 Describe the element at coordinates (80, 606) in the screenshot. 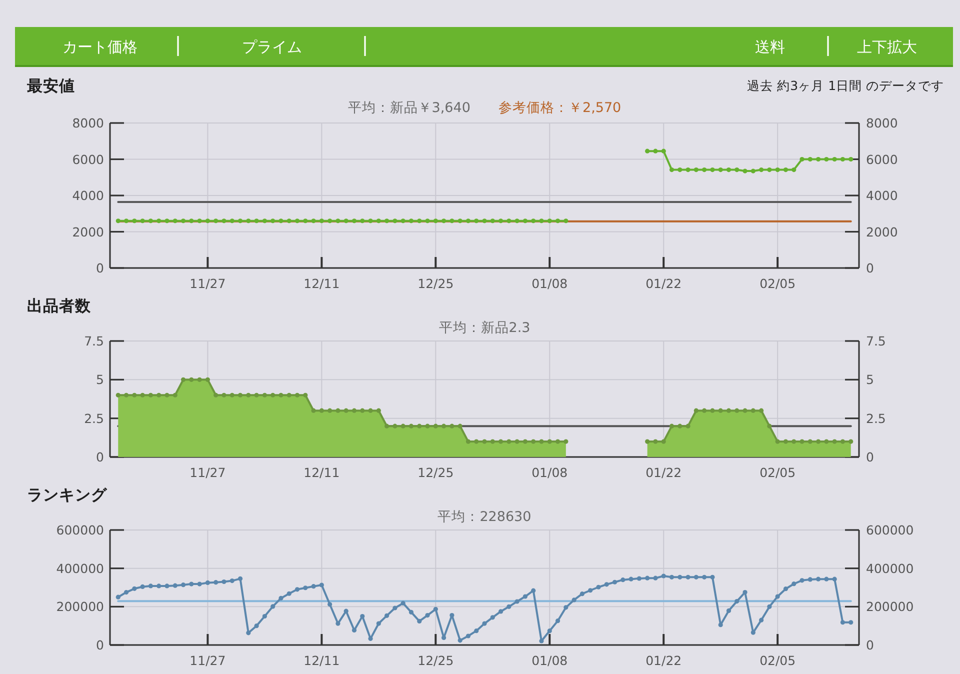

I see `y-tick-label: 200000` at that location.